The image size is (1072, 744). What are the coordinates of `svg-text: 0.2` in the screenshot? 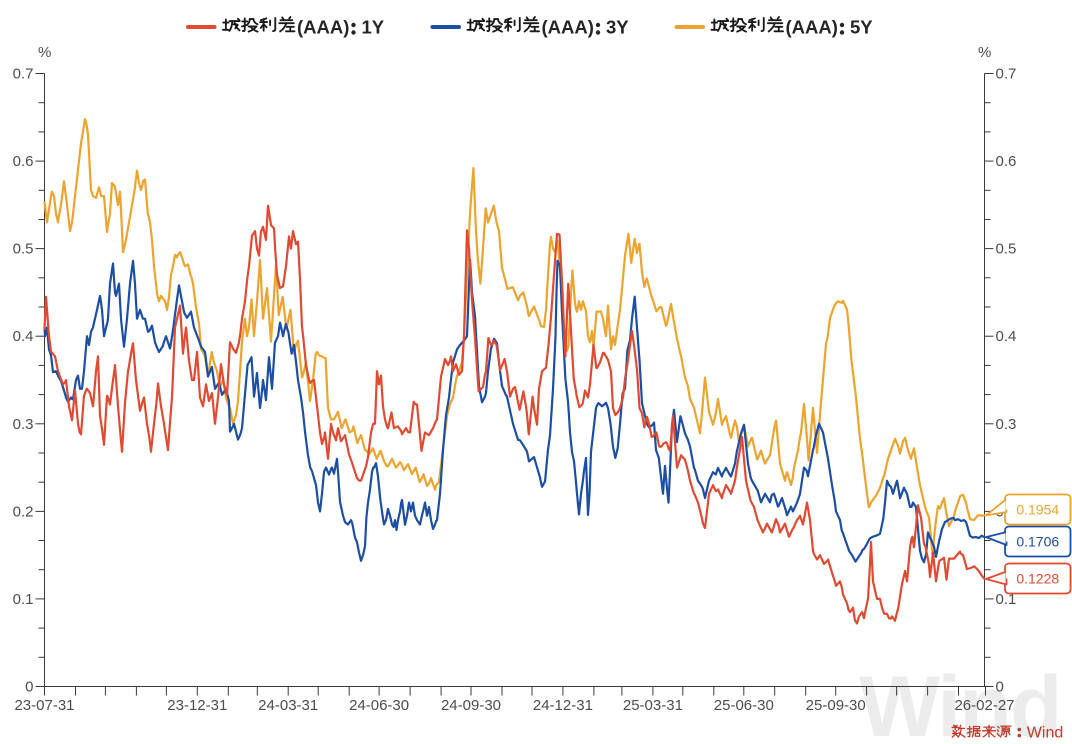 It's located at (23, 511).